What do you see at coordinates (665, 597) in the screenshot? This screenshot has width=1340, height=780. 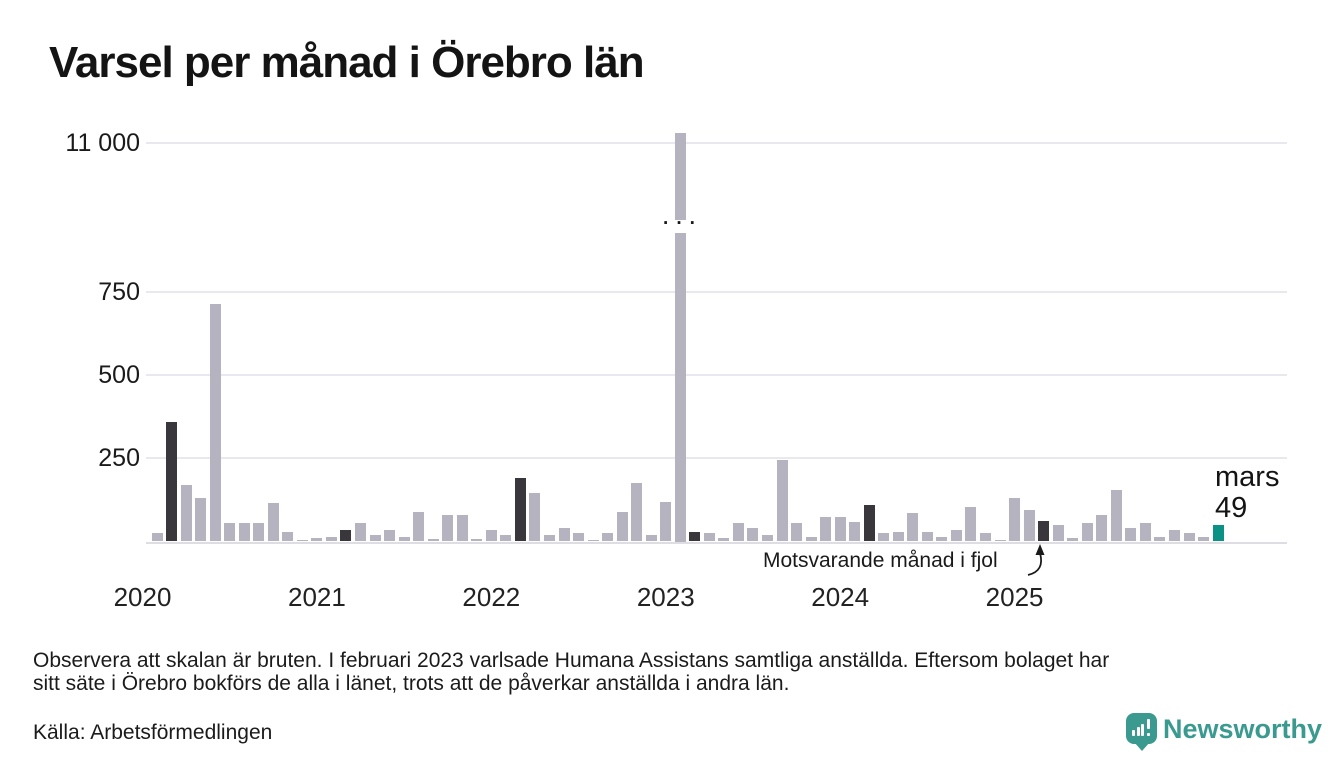 I see `x-axis-year-label: 2023` at bounding box center [665, 597].